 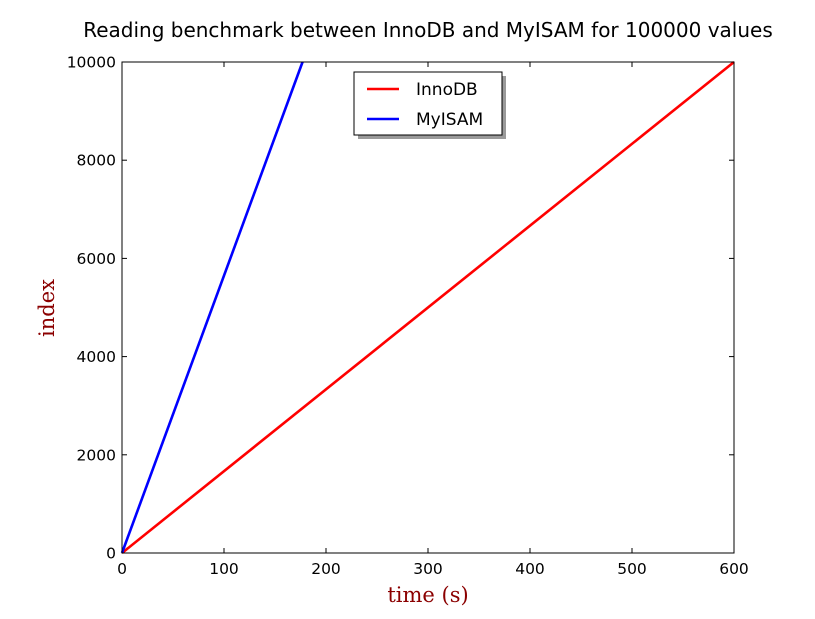 I want to click on x-tick-label: 100, so click(x=224, y=569).